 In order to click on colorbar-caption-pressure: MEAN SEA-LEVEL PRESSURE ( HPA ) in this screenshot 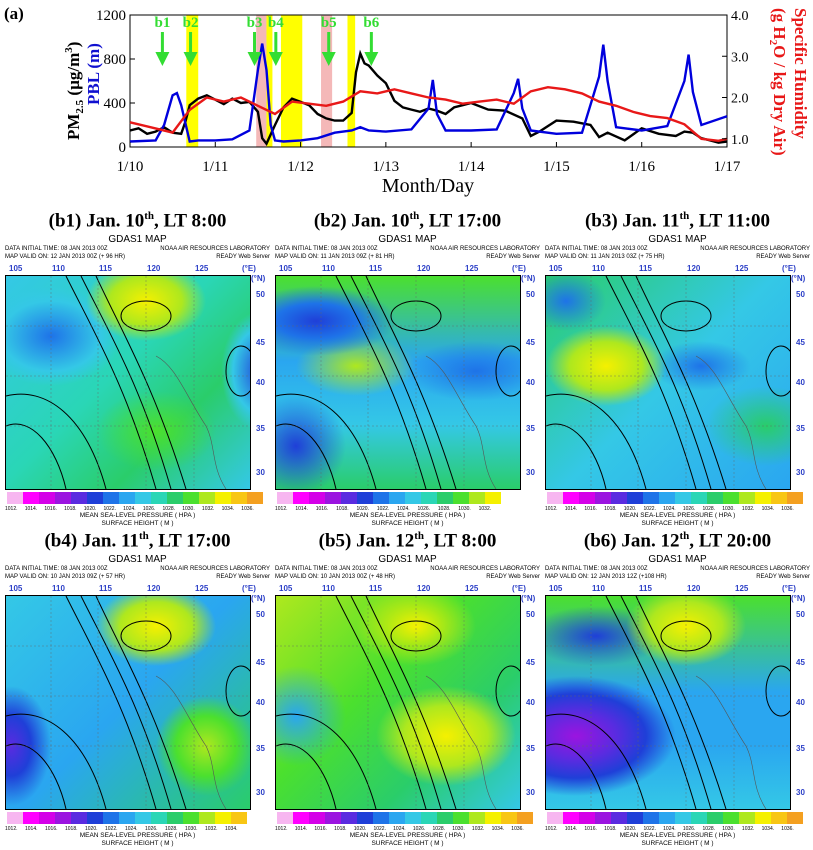, I will do `click(407, 515)`.